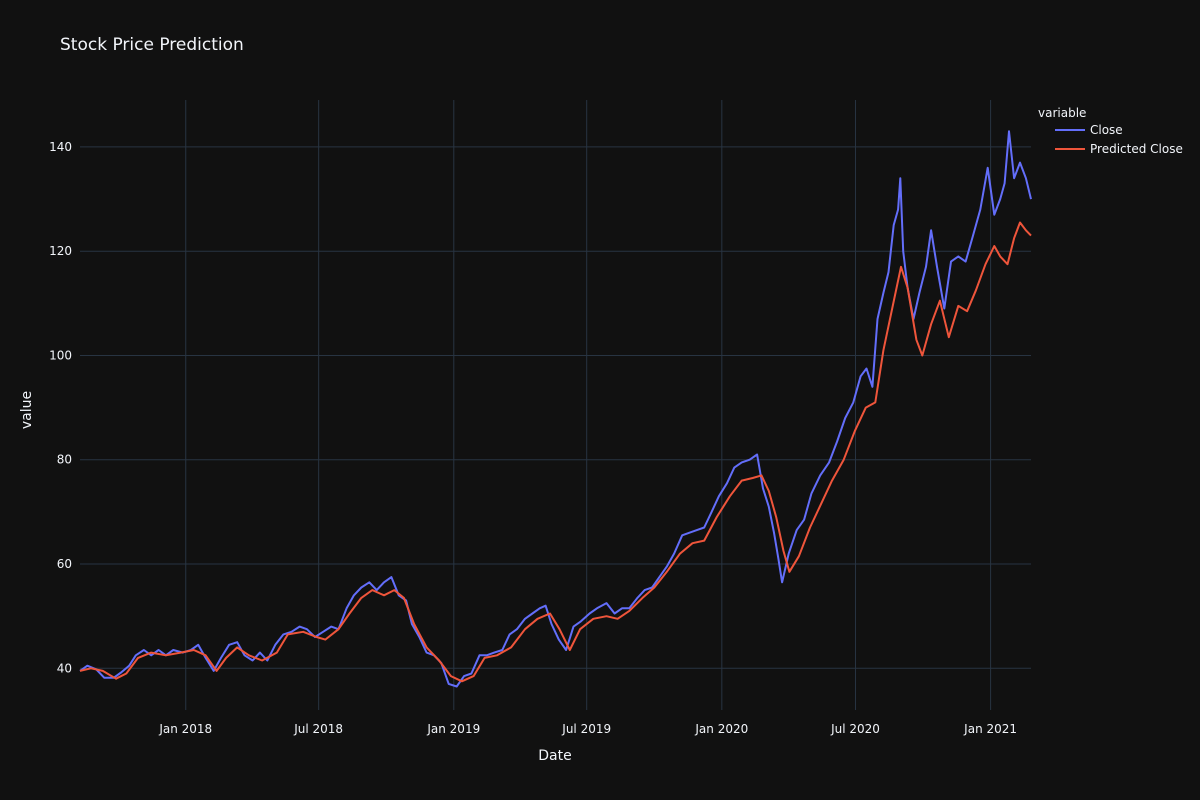 This screenshot has height=800, width=1200. Describe the element at coordinates (64, 668) in the screenshot. I see `y-tick-label-0: 40` at that location.